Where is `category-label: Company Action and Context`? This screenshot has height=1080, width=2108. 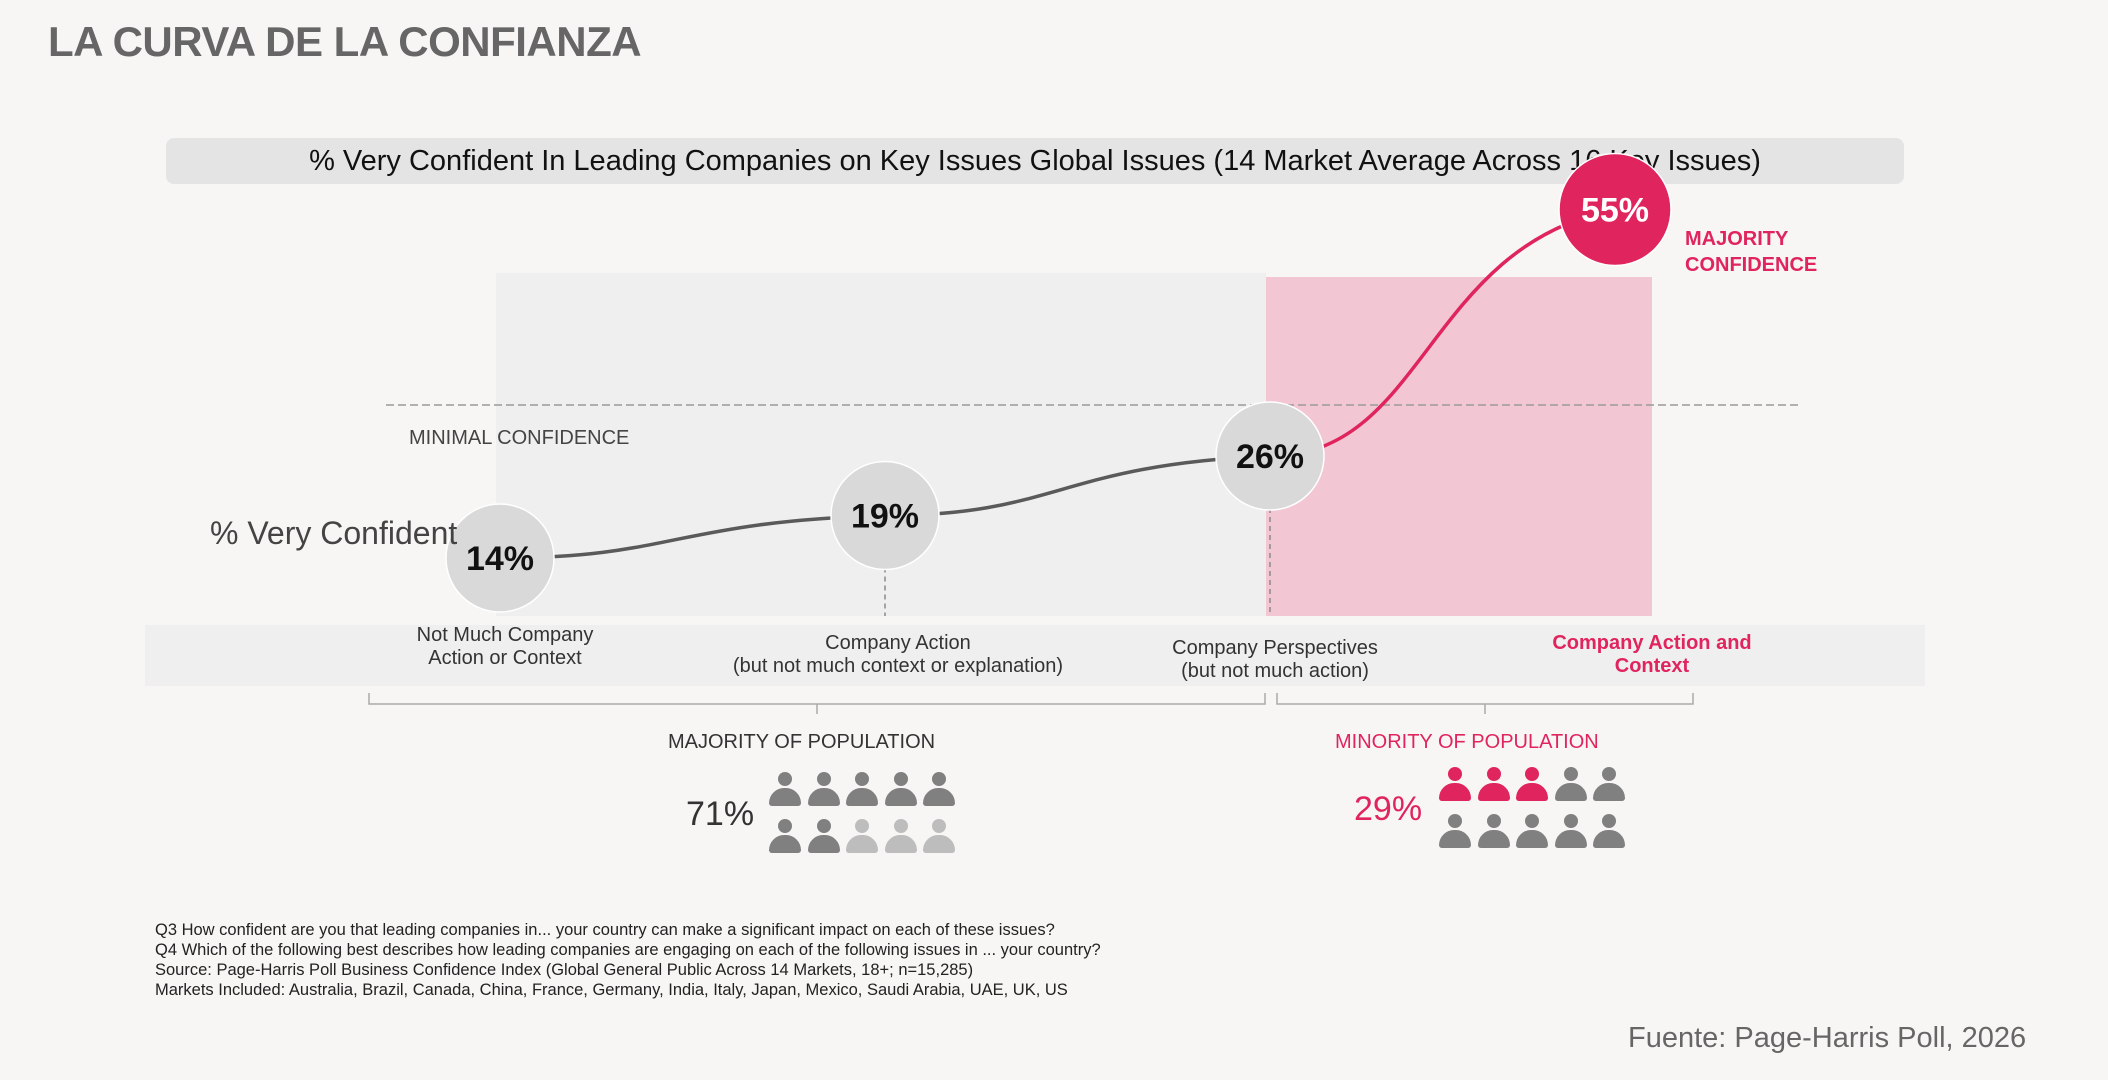
category-label: Company Action and Context is located at coordinates (1652, 654).